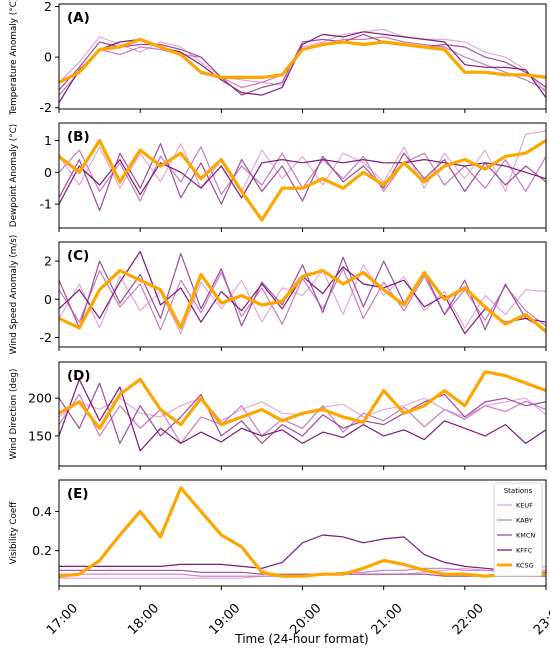  What do you see at coordinates (468, 619) in the screenshot?
I see `x-tick-label: 22:00` at bounding box center [468, 619].